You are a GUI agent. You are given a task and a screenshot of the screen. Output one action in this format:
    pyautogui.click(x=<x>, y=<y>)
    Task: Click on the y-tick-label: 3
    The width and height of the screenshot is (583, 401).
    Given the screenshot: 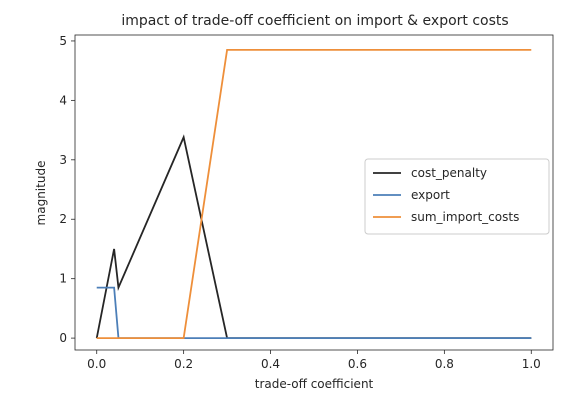 What is the action you would take?
    pyautogui.click(x=63, y=160)
    